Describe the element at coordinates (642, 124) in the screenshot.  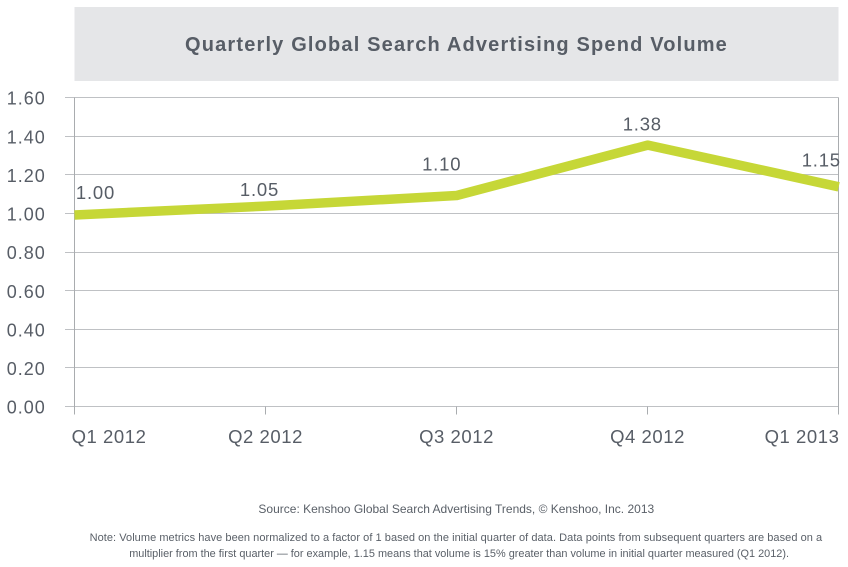
I see `svg-text: 1.38` at that location.